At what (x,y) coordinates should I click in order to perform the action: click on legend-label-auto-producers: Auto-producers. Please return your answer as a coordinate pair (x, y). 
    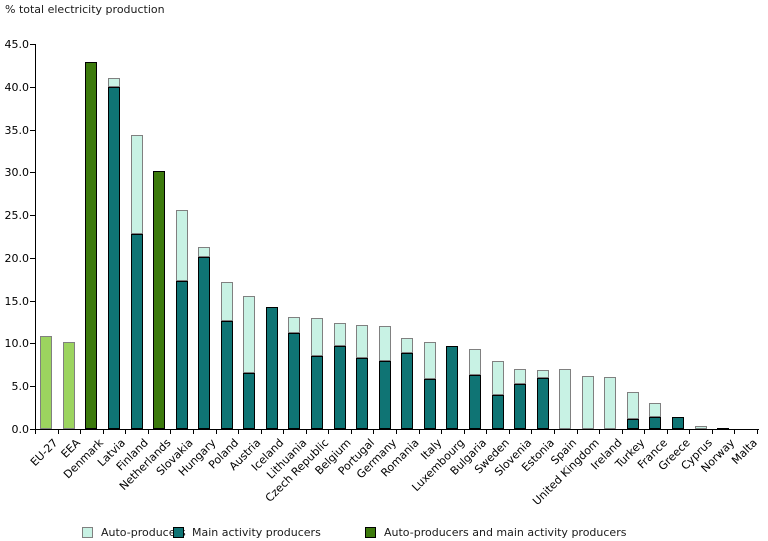
    Looking at the image, I should click on (143, 532).